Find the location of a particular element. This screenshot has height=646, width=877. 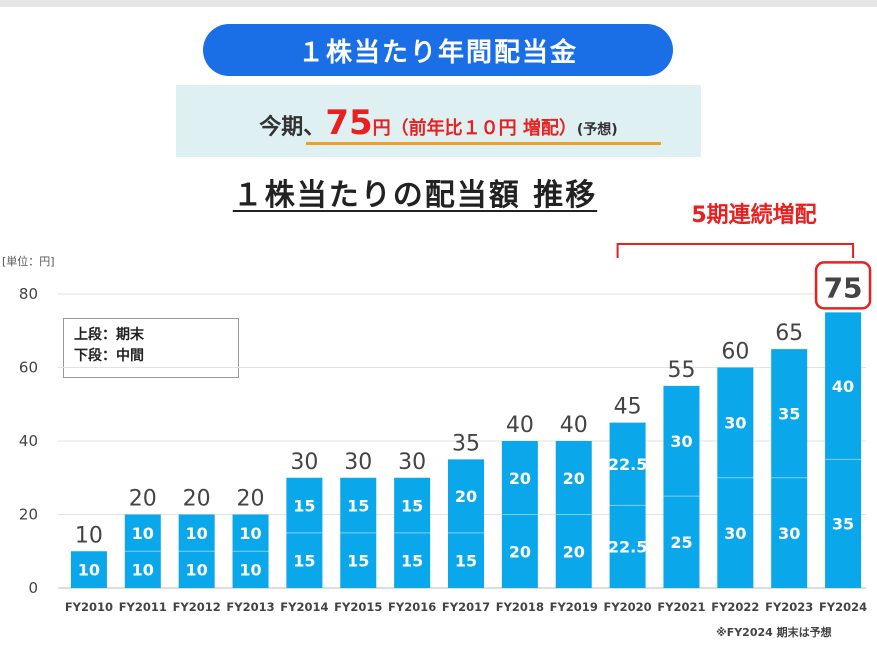

forecast-note: (予想) is located at coordinates (597, 130).